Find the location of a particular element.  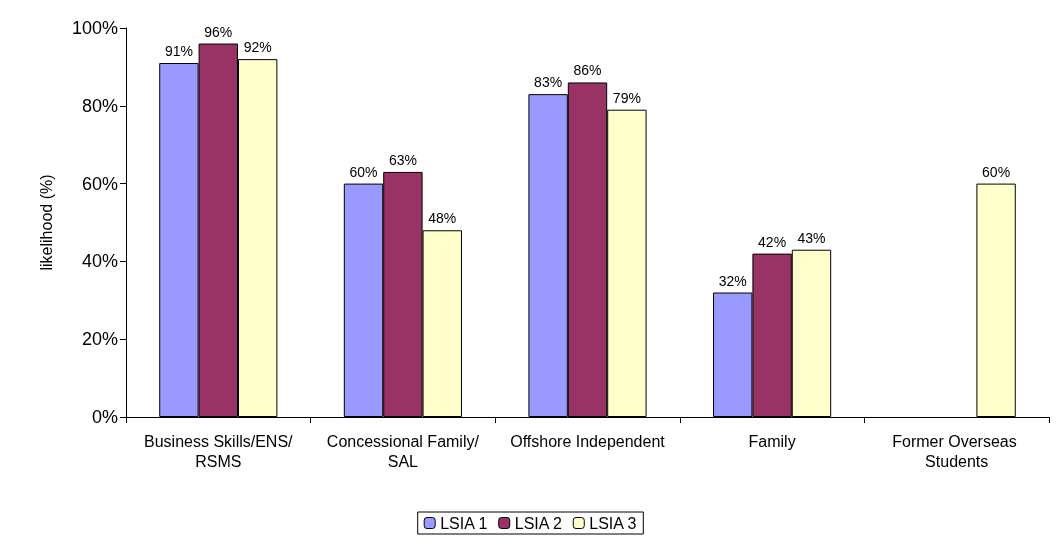

data-label: 91% is located at coordinates (178, 51).